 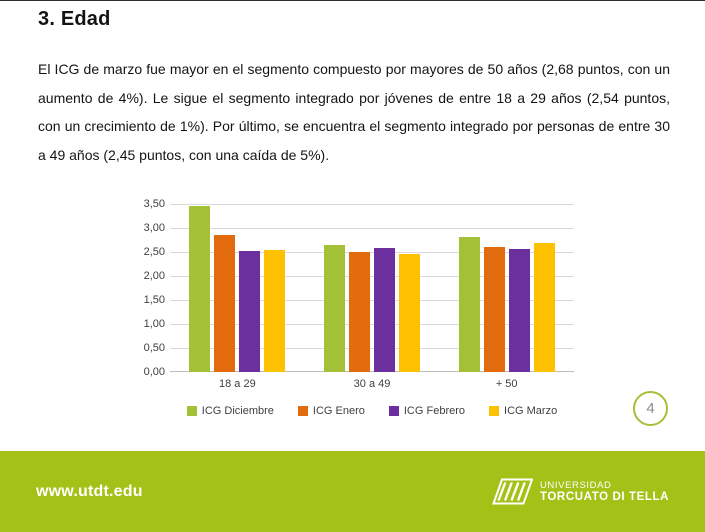 I want to click on logo-text: UNIVERSIDAD TORCUATO DI TELLA, so click(x=604, y=491).